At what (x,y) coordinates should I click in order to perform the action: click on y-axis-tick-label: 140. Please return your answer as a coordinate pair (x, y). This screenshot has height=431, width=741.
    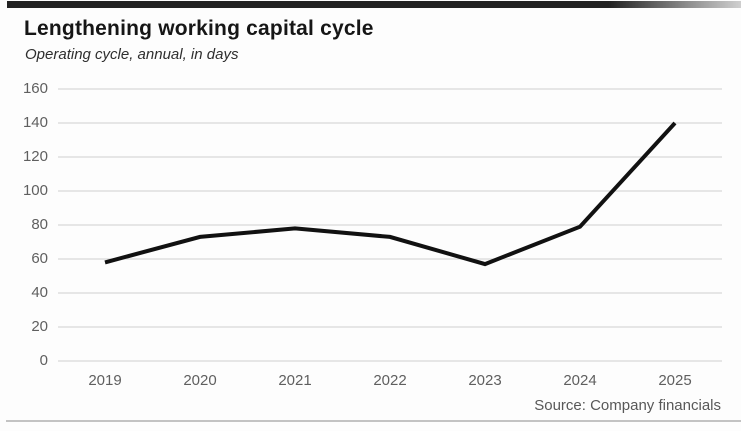
    Looking at the image, I should click on (35, 122).